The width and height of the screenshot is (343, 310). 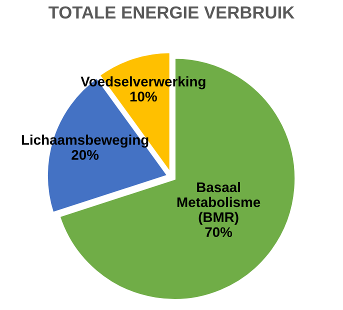 I want to click on data-label: 20%, so click(x=85, y=155).